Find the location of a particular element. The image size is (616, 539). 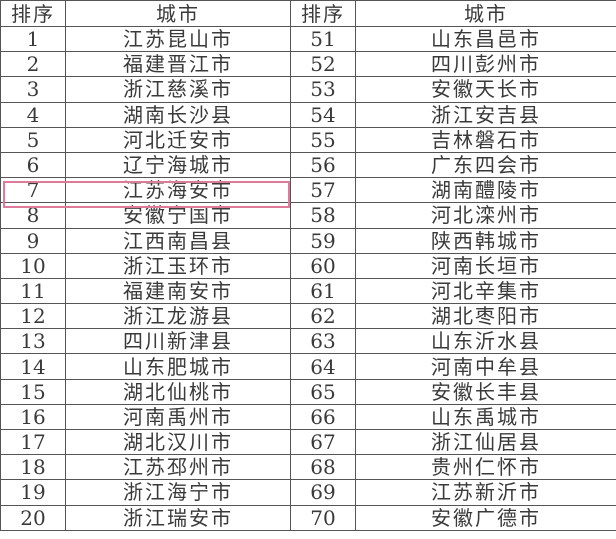

city-cell: 山东禹城市 is located at coordinates (485, 417).